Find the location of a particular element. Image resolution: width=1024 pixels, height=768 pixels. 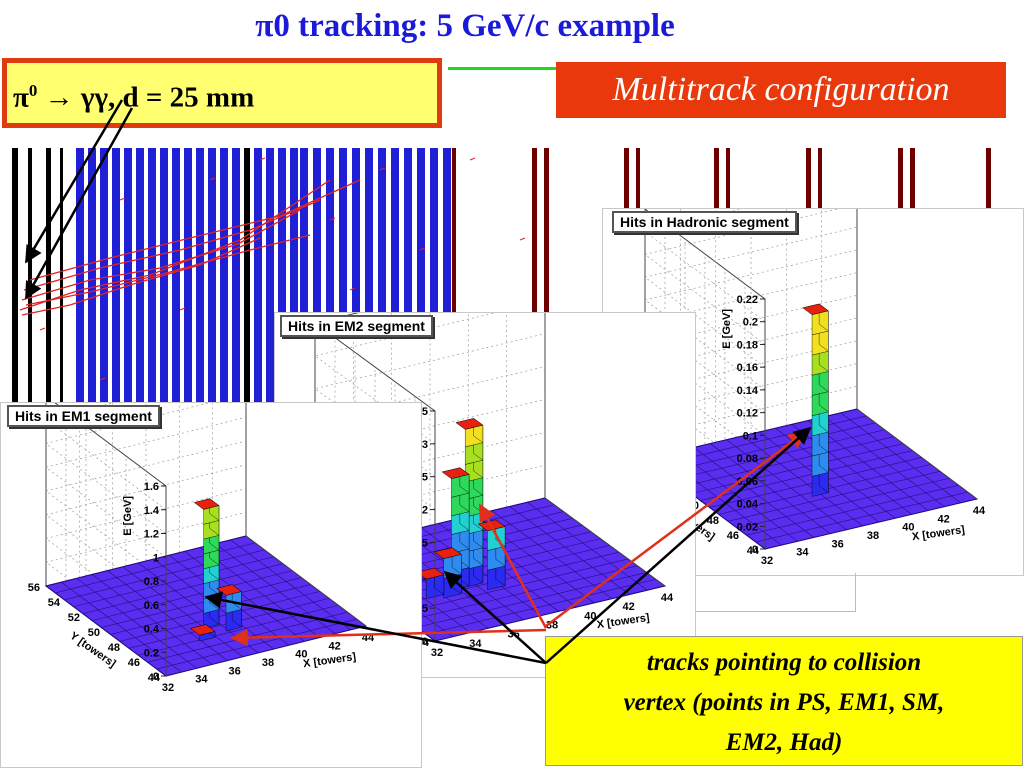

z-tick-label: 1.2 is located at coordinates (151, 535).